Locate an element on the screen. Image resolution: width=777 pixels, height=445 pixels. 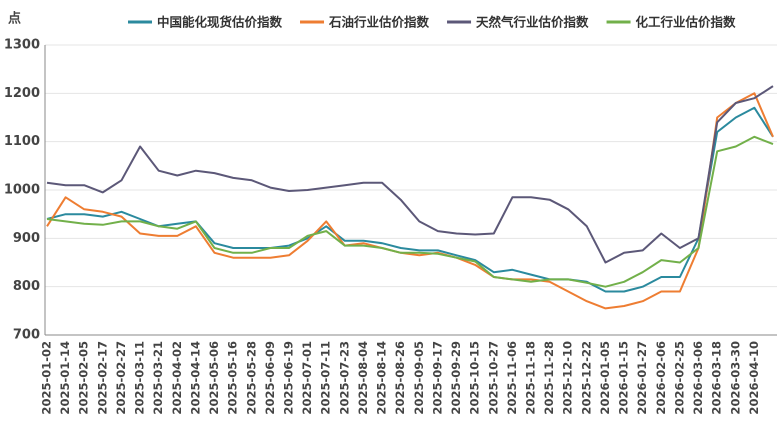
y-tick-label: 1000 is located at coordinates (22, 190).